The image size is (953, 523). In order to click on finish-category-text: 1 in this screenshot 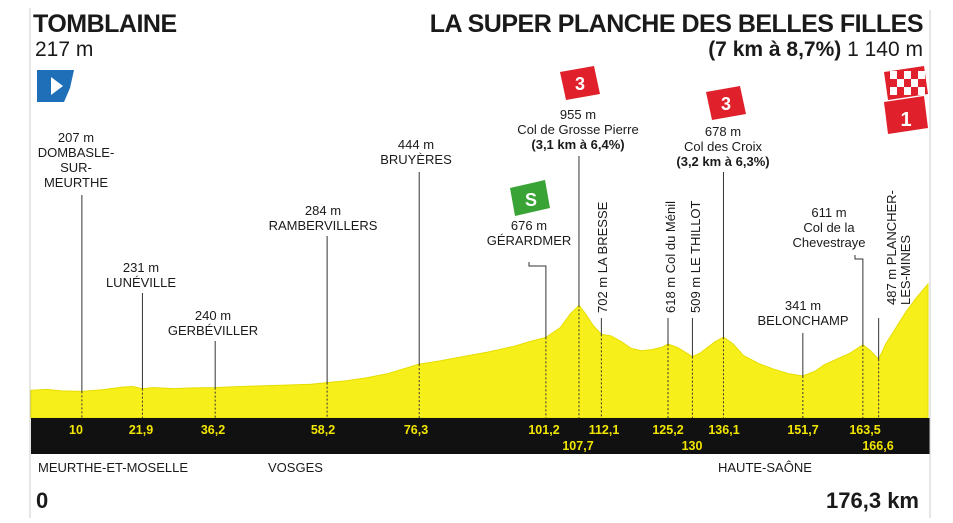, I will do `click(905, 120)`.